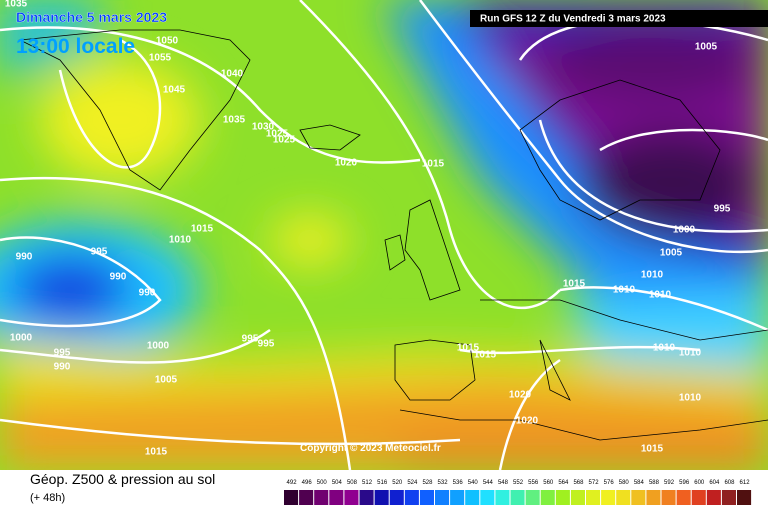  I want to click on scale-label: 500, so click(322, 483).